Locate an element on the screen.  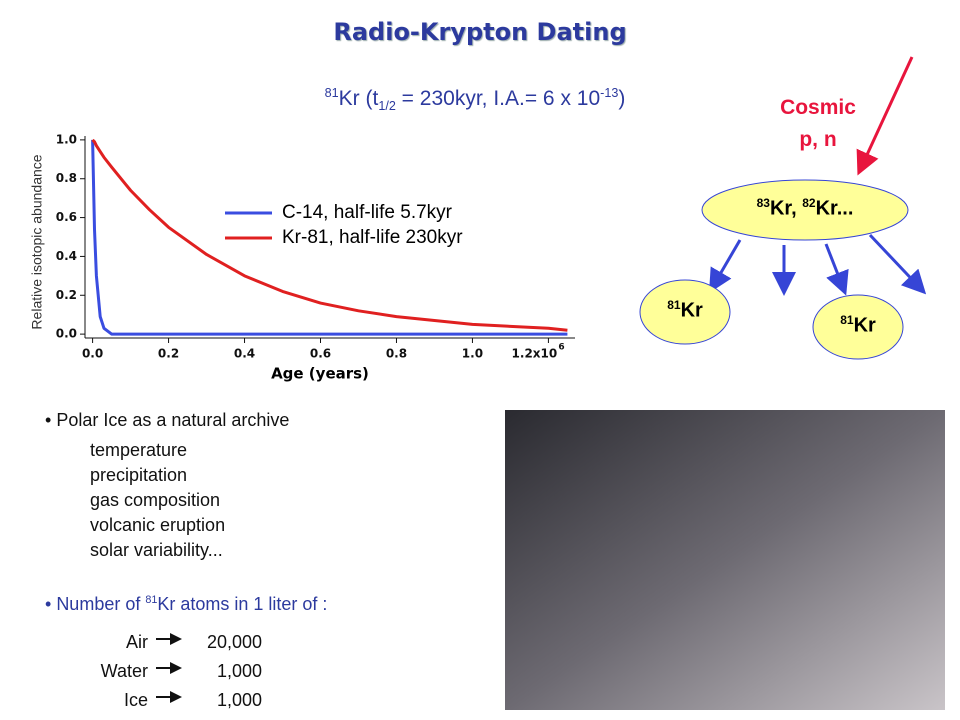
text: Kr, is located at coordinates (786, 208).